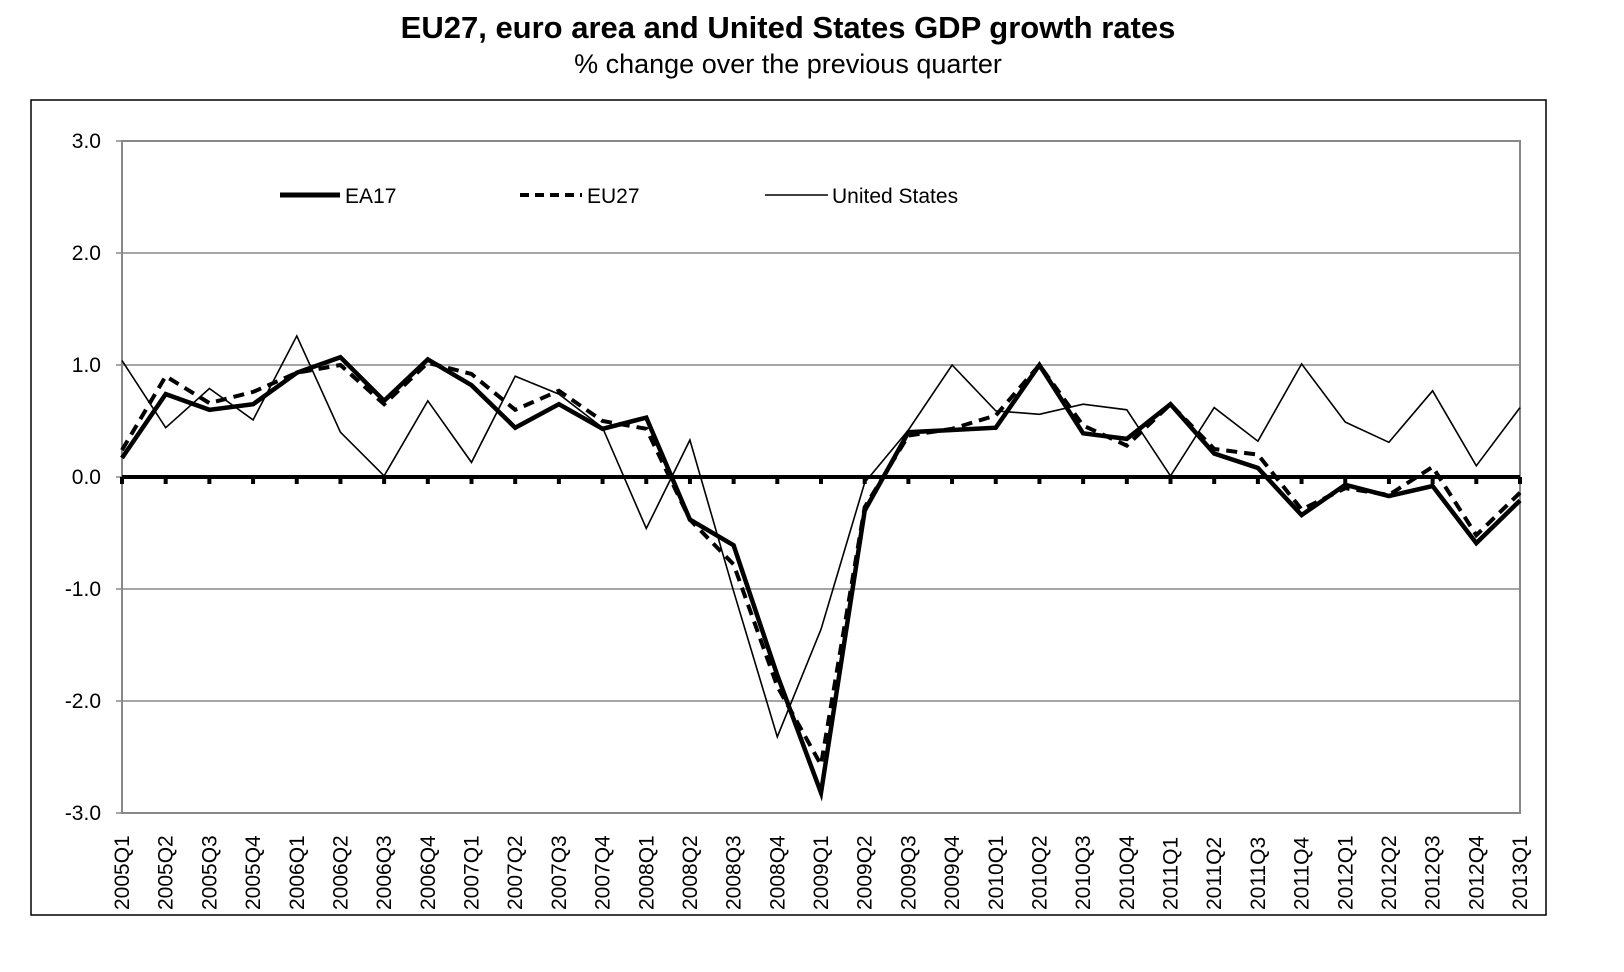 The width and height of the screenshot is (1624, 972). Describe the element at coordinates (515, 872) in the screenshot. I see `x-tick-label: 2007Q2` at that location.